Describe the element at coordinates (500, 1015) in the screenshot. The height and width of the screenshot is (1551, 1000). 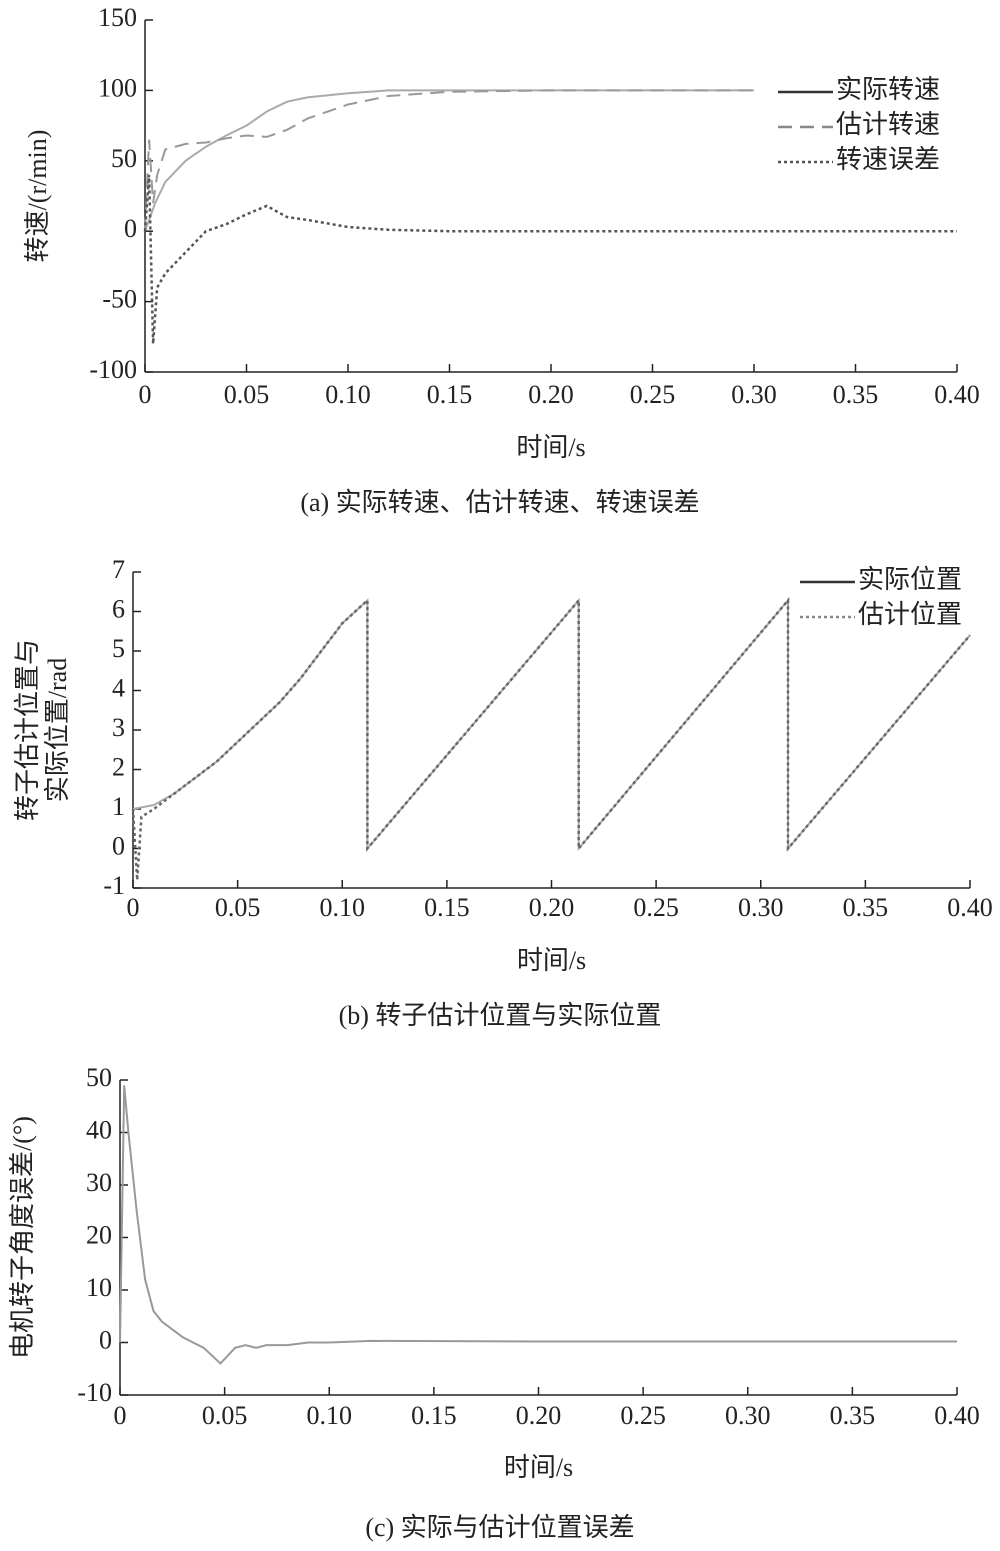
I see `caption: (b) 转子估计位置与实际位置` at that location.